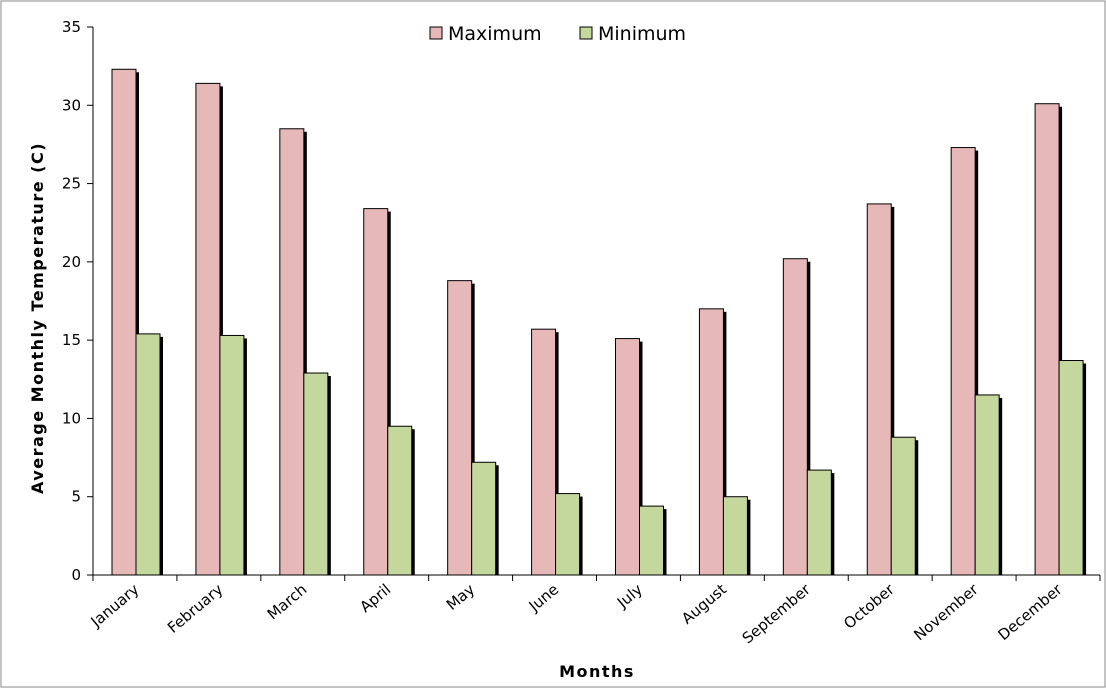  Describe the element at coordinates (597, 671) in the screenshot. I see `x-axis-title: Months` at that location.